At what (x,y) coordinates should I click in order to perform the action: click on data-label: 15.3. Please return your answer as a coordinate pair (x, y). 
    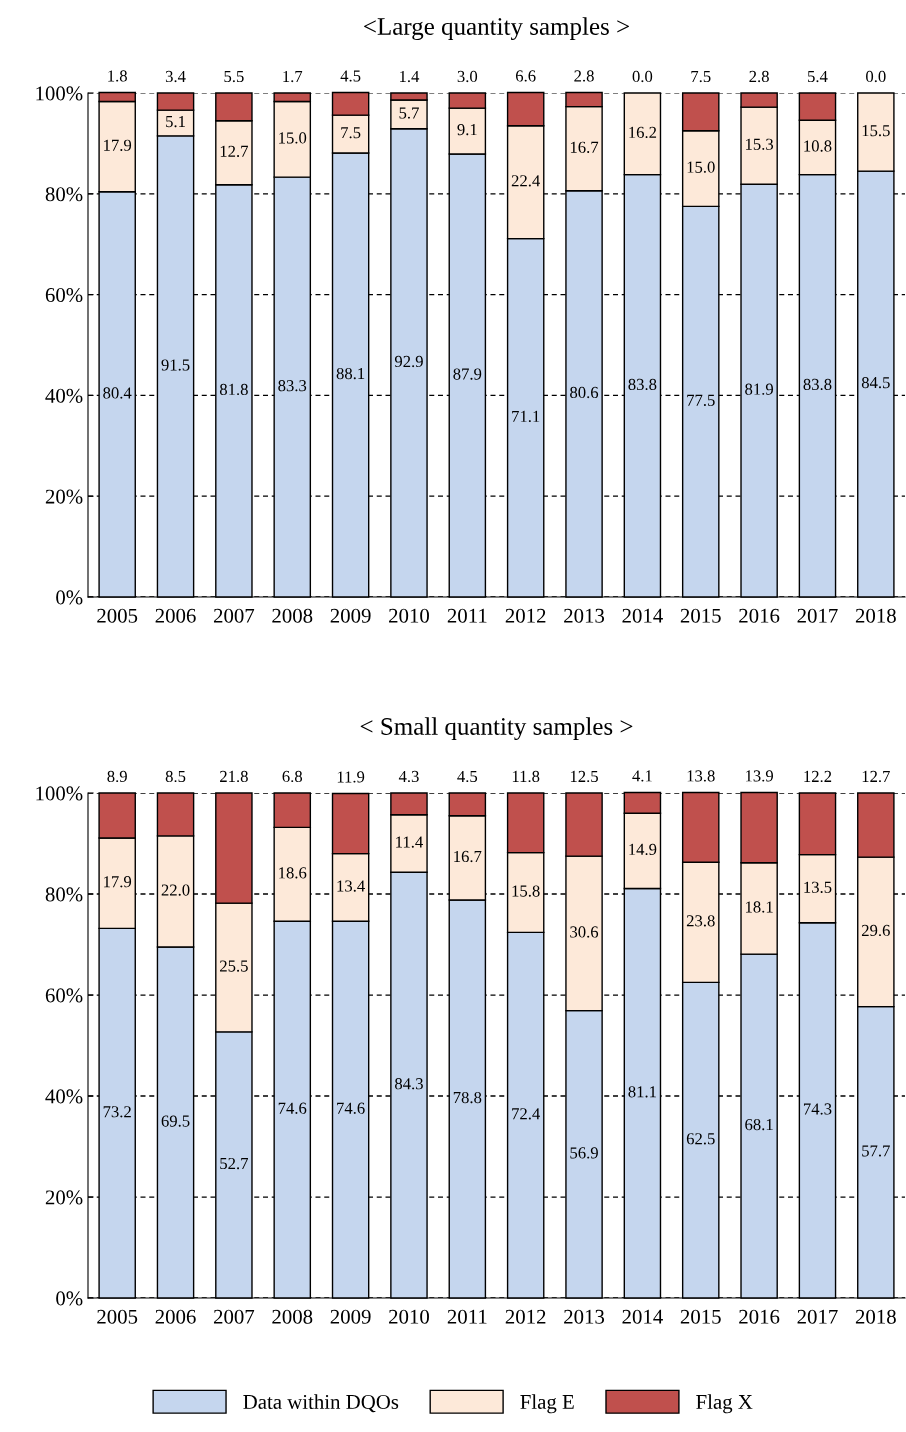
    Looking at the image, I should click on (759, 144).